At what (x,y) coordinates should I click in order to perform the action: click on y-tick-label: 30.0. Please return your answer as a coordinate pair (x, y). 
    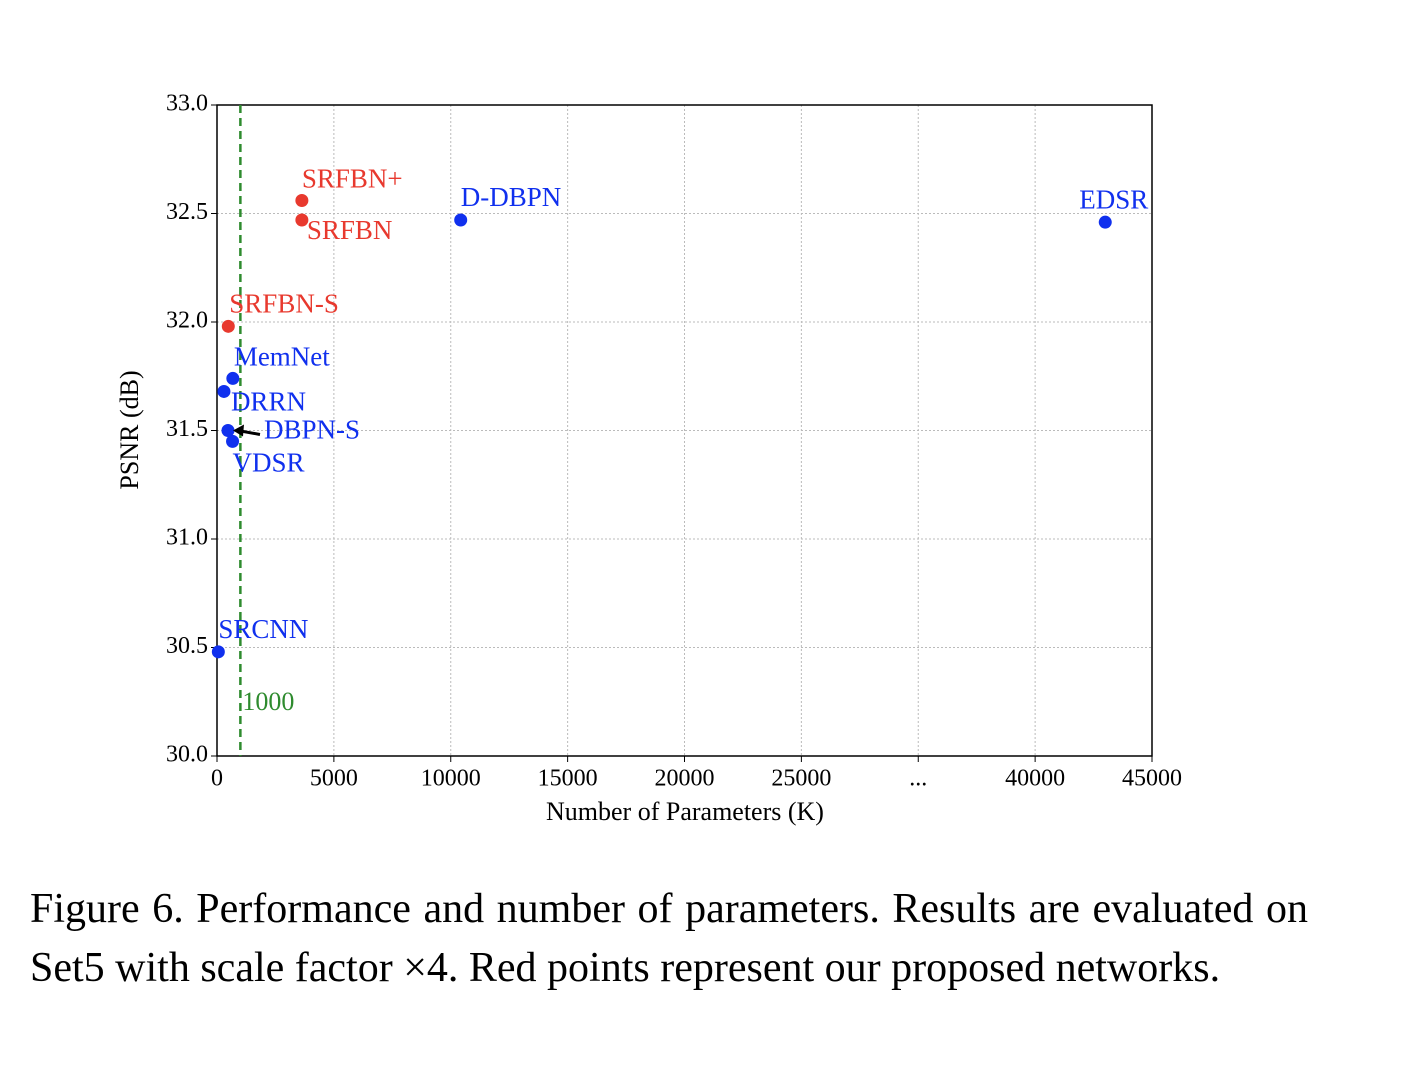
    Looking at the image, I should click on (187, 755).